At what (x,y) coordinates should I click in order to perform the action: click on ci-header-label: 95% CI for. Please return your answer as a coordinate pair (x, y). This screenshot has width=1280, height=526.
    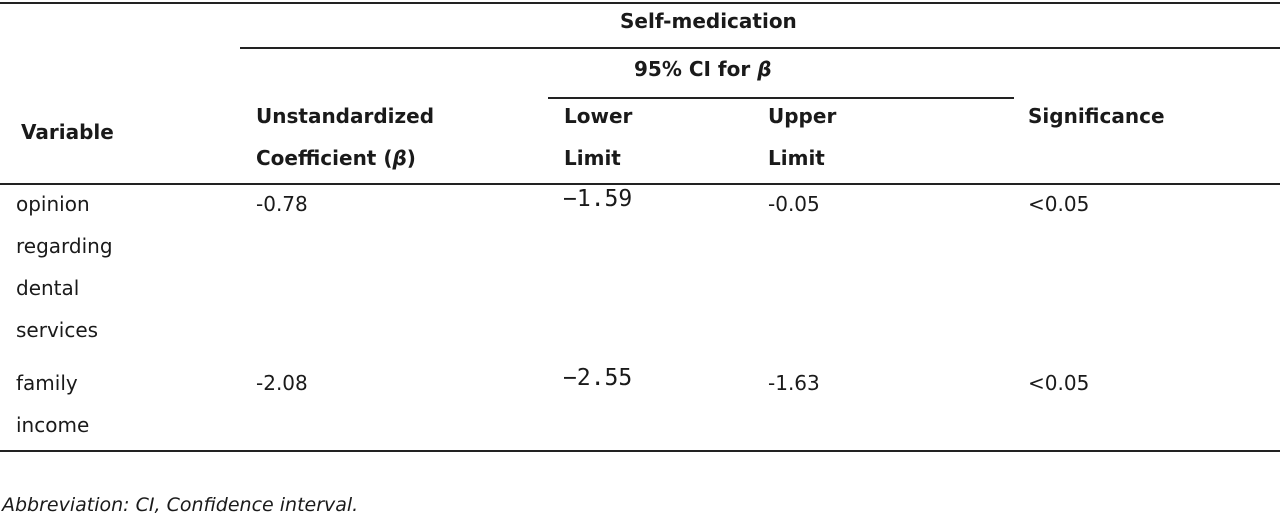
    Looking at the image, I should click on (692, 69).